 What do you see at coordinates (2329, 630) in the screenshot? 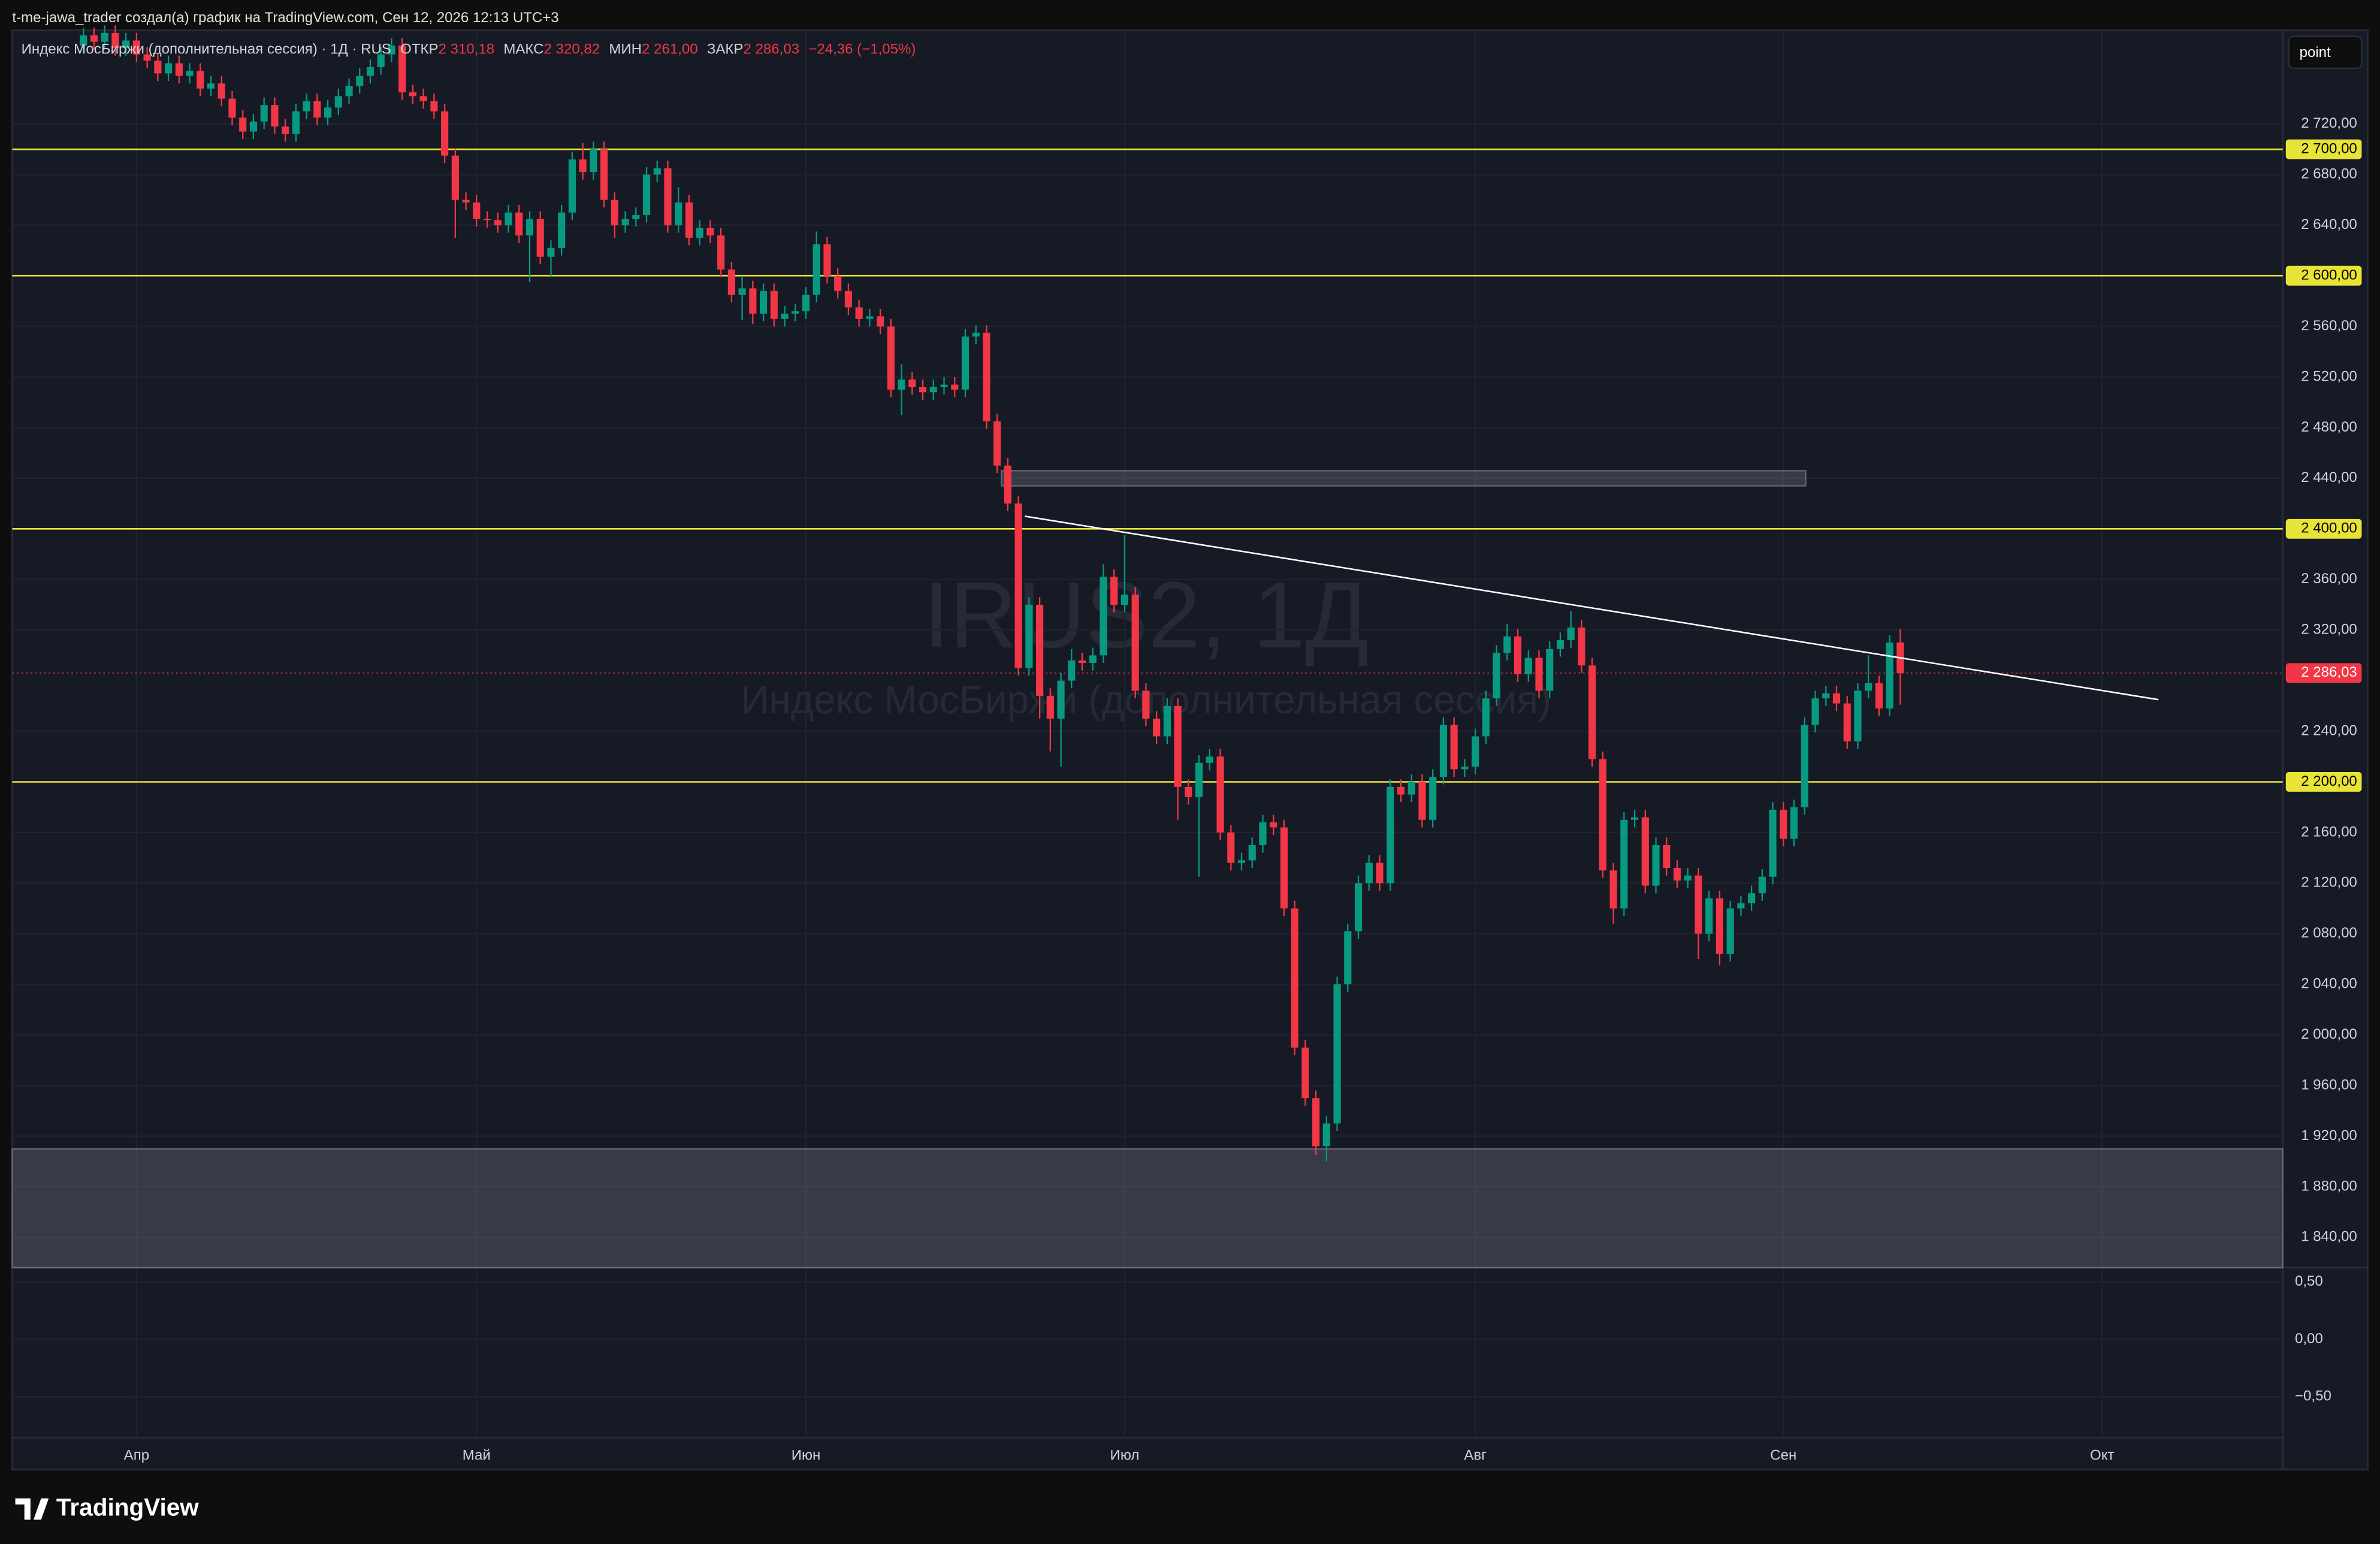
I see `y-tick-label: 2 320,00` at bounding box center [2329, 630].